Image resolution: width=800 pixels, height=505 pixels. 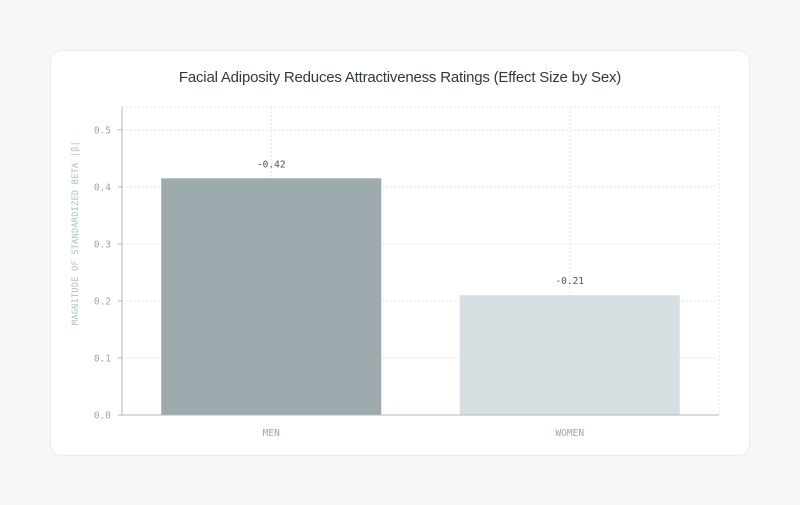 I want to click on data-label: -0.42, so click(x=271, y=164).